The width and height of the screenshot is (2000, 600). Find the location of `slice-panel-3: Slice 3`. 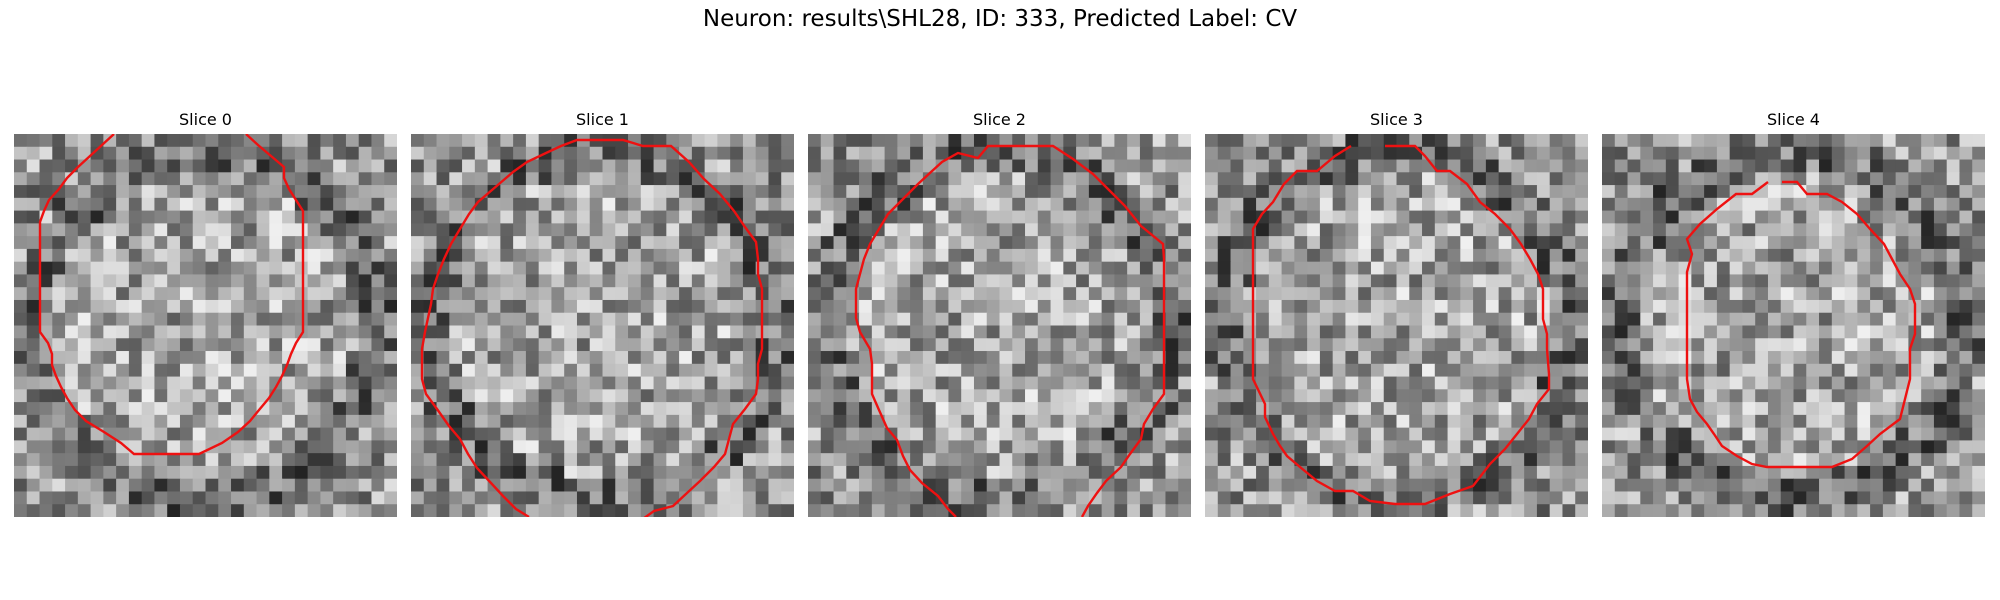

slice-panel-3: Slice 3 is located at coordinates (1396, 312).